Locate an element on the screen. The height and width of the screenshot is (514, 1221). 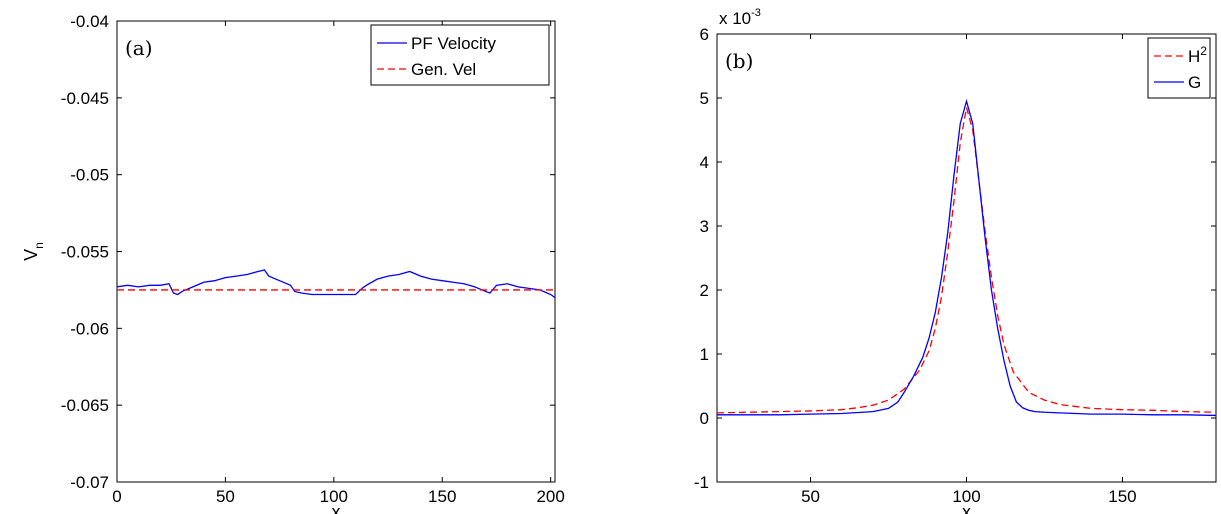
x-tick-label: 0 is located at coordinates (116, 496).